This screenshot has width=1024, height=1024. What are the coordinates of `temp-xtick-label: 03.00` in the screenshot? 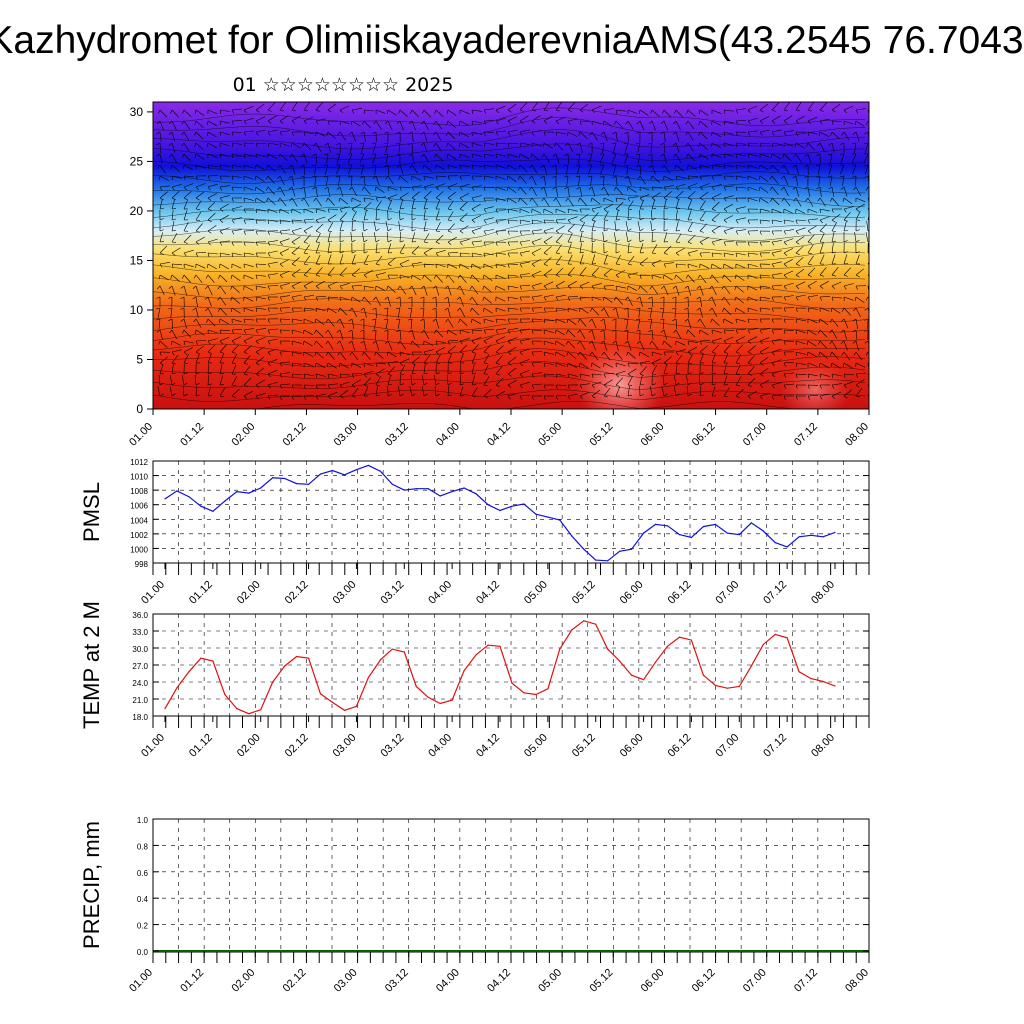 It's located at (345, 746).